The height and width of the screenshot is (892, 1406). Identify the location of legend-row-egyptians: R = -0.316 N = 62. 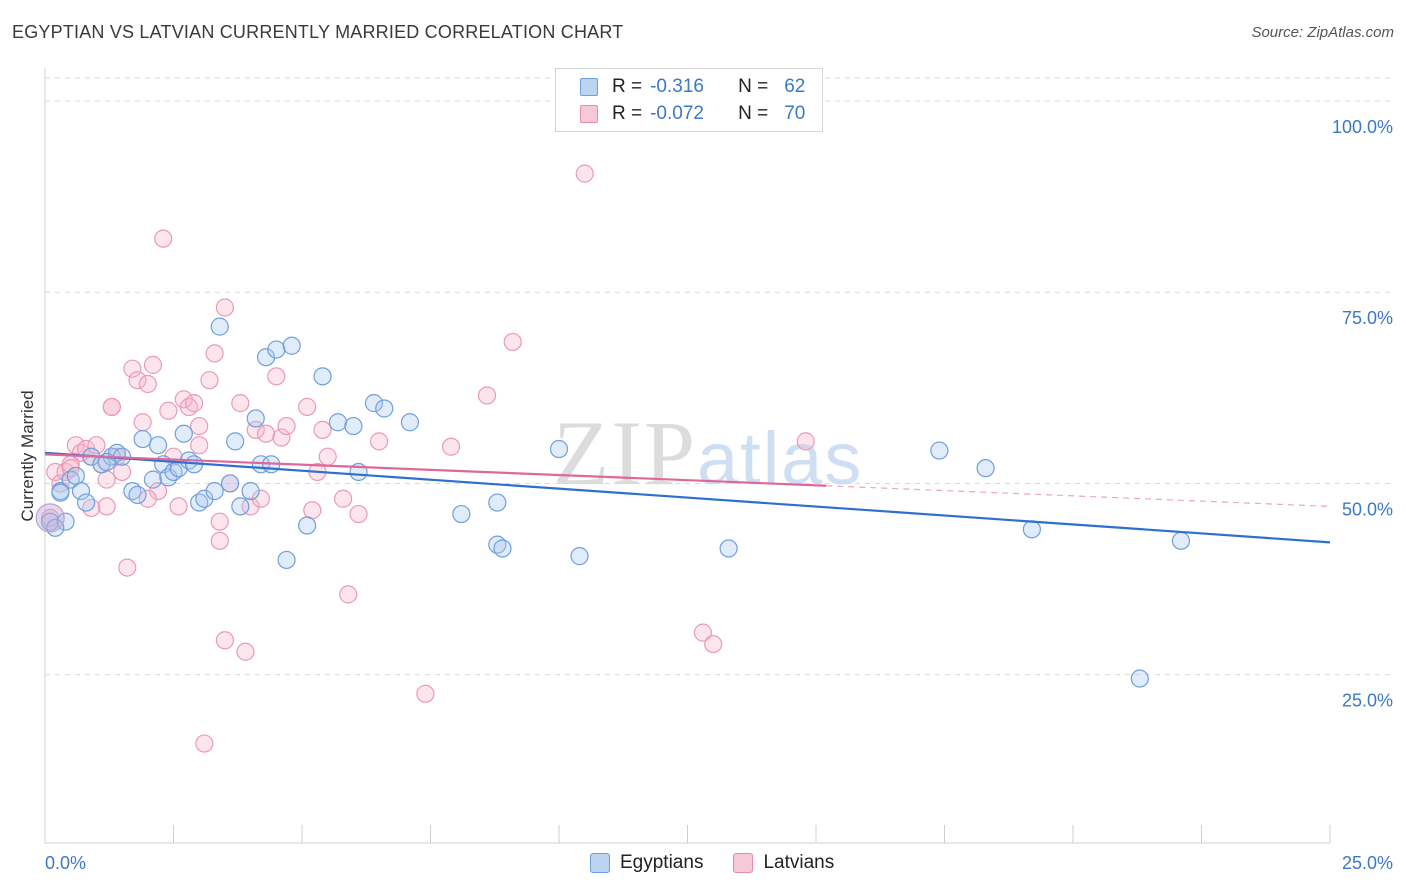
(692, 87).